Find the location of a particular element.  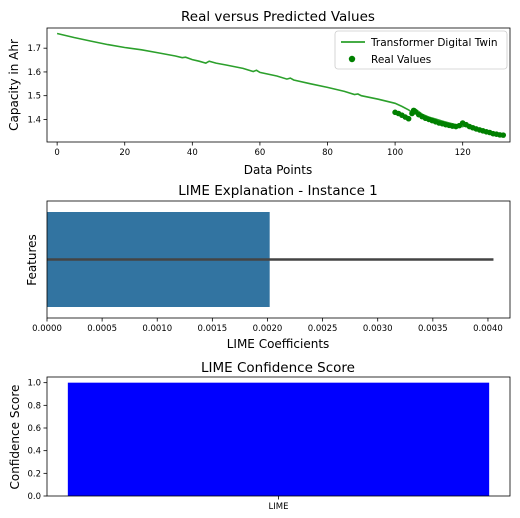

x-tick-label: 0.0040 is located at coordinates (488, 329).